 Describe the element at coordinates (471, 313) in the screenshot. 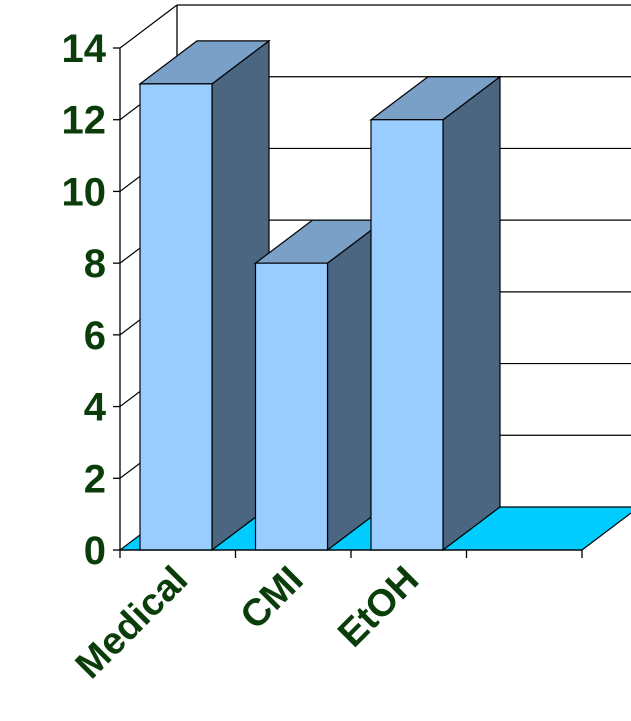

I see `bar-side` at that location.